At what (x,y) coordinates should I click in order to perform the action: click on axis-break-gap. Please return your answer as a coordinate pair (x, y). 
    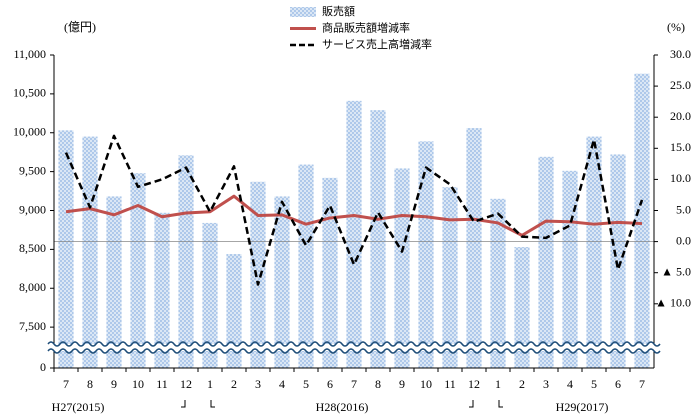
    Looking at the image, I should click on (354, 347).